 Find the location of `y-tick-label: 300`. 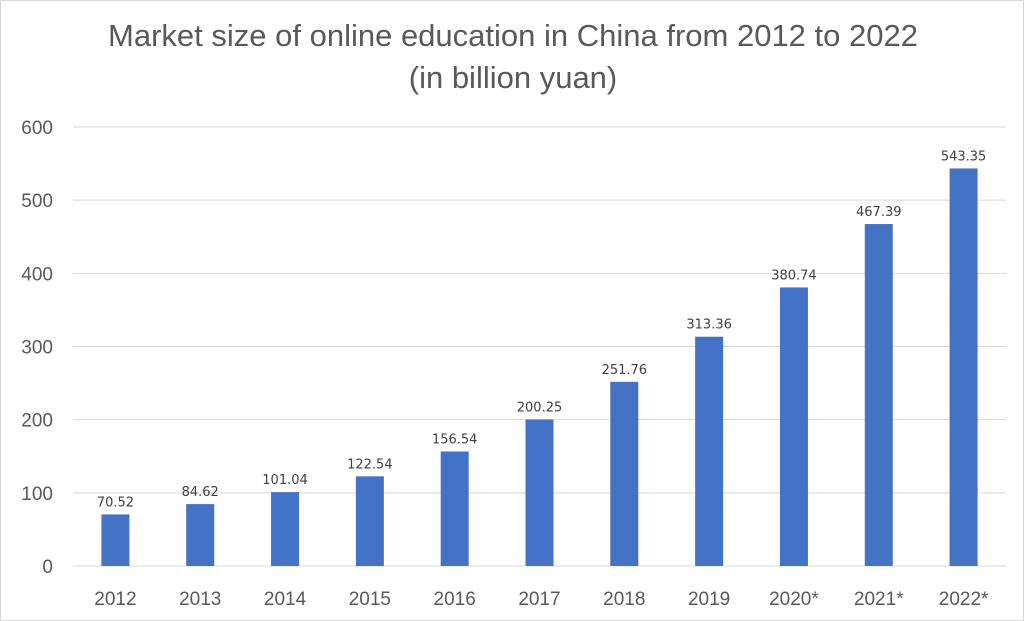

y-tick-label: 300 is located at coordinates (37, 348).